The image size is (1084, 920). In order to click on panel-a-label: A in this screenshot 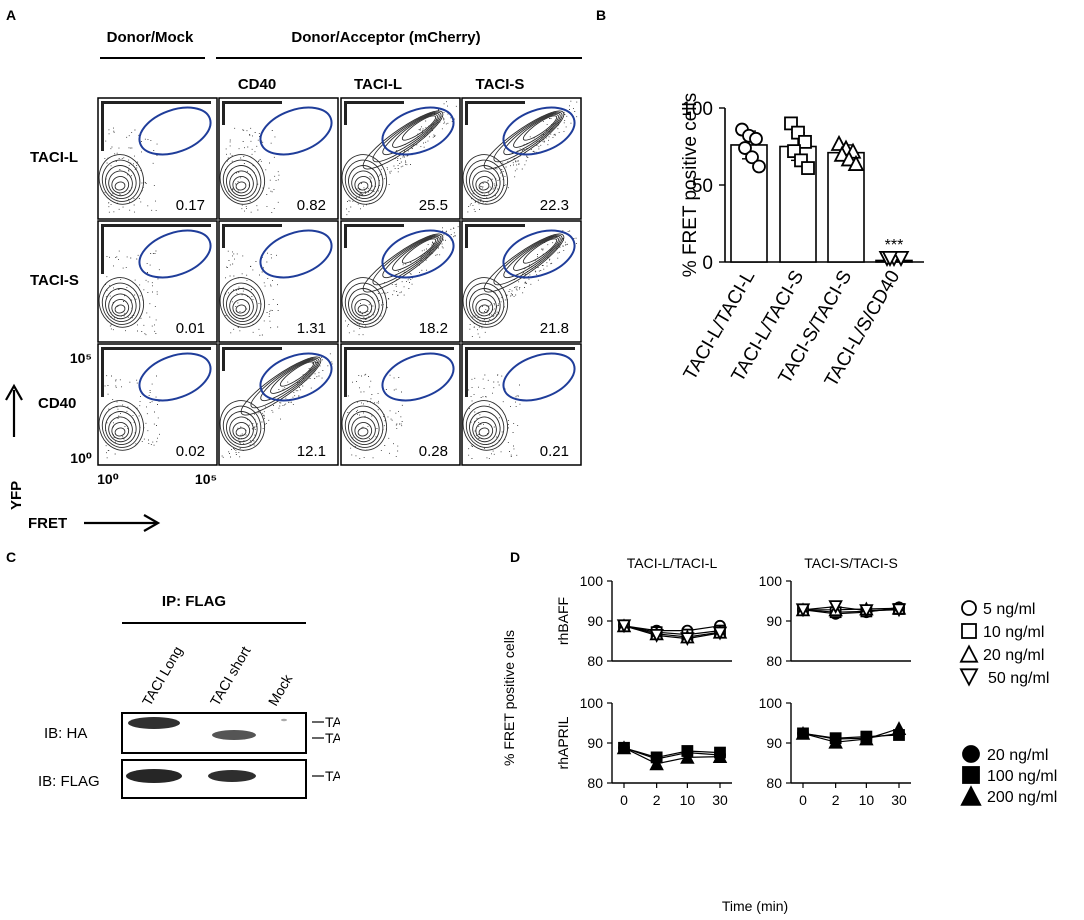, I will do `click(11, 15)`.